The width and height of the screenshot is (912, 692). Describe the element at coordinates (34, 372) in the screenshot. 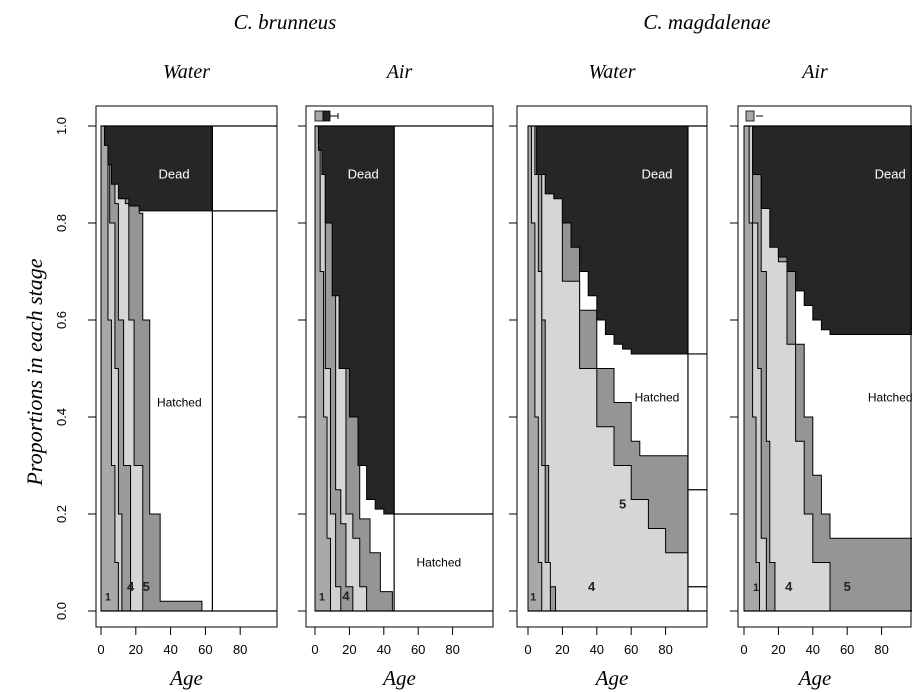

I see `y-axis-label: Proportions in each stage` at that location.